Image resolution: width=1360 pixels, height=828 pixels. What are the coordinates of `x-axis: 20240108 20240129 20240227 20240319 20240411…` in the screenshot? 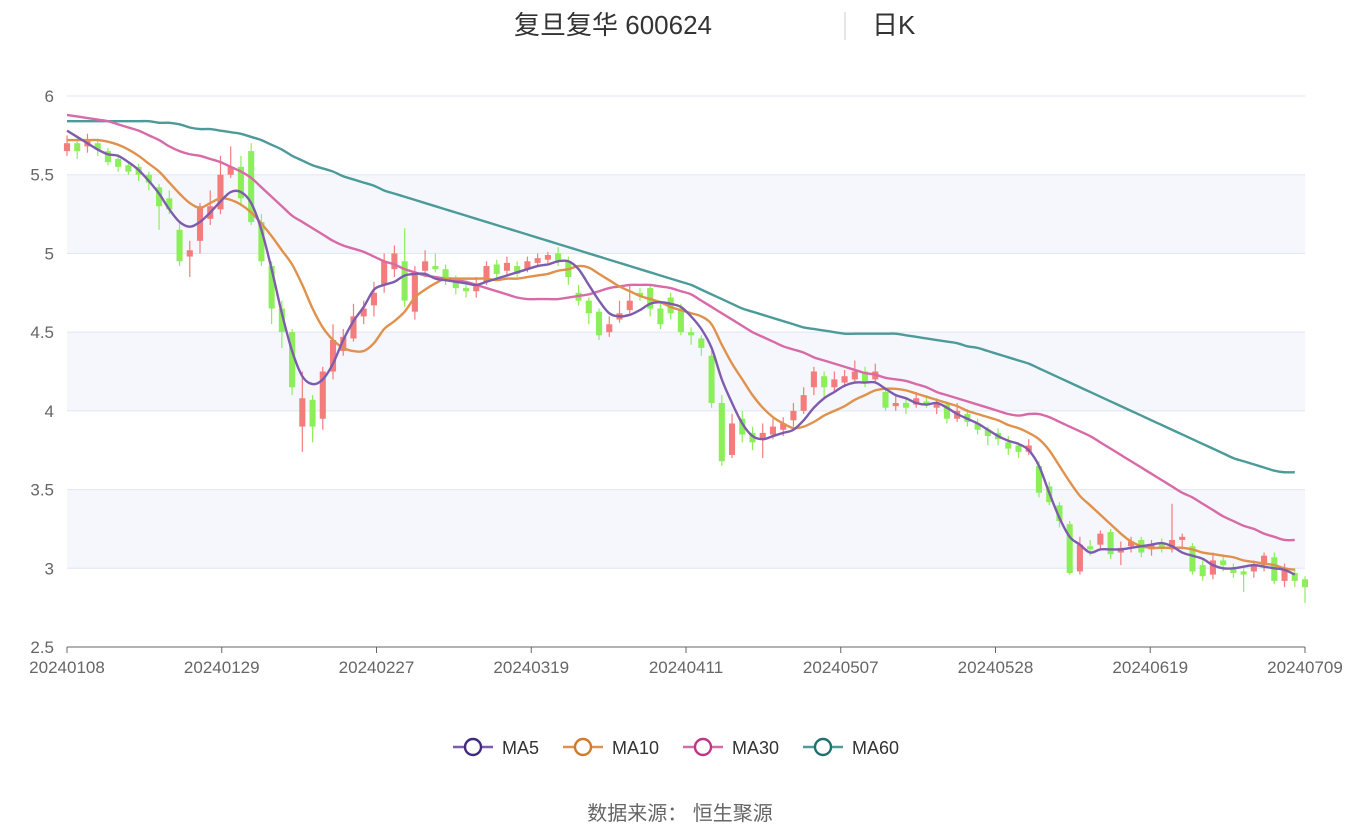 It's located at (686, 661).